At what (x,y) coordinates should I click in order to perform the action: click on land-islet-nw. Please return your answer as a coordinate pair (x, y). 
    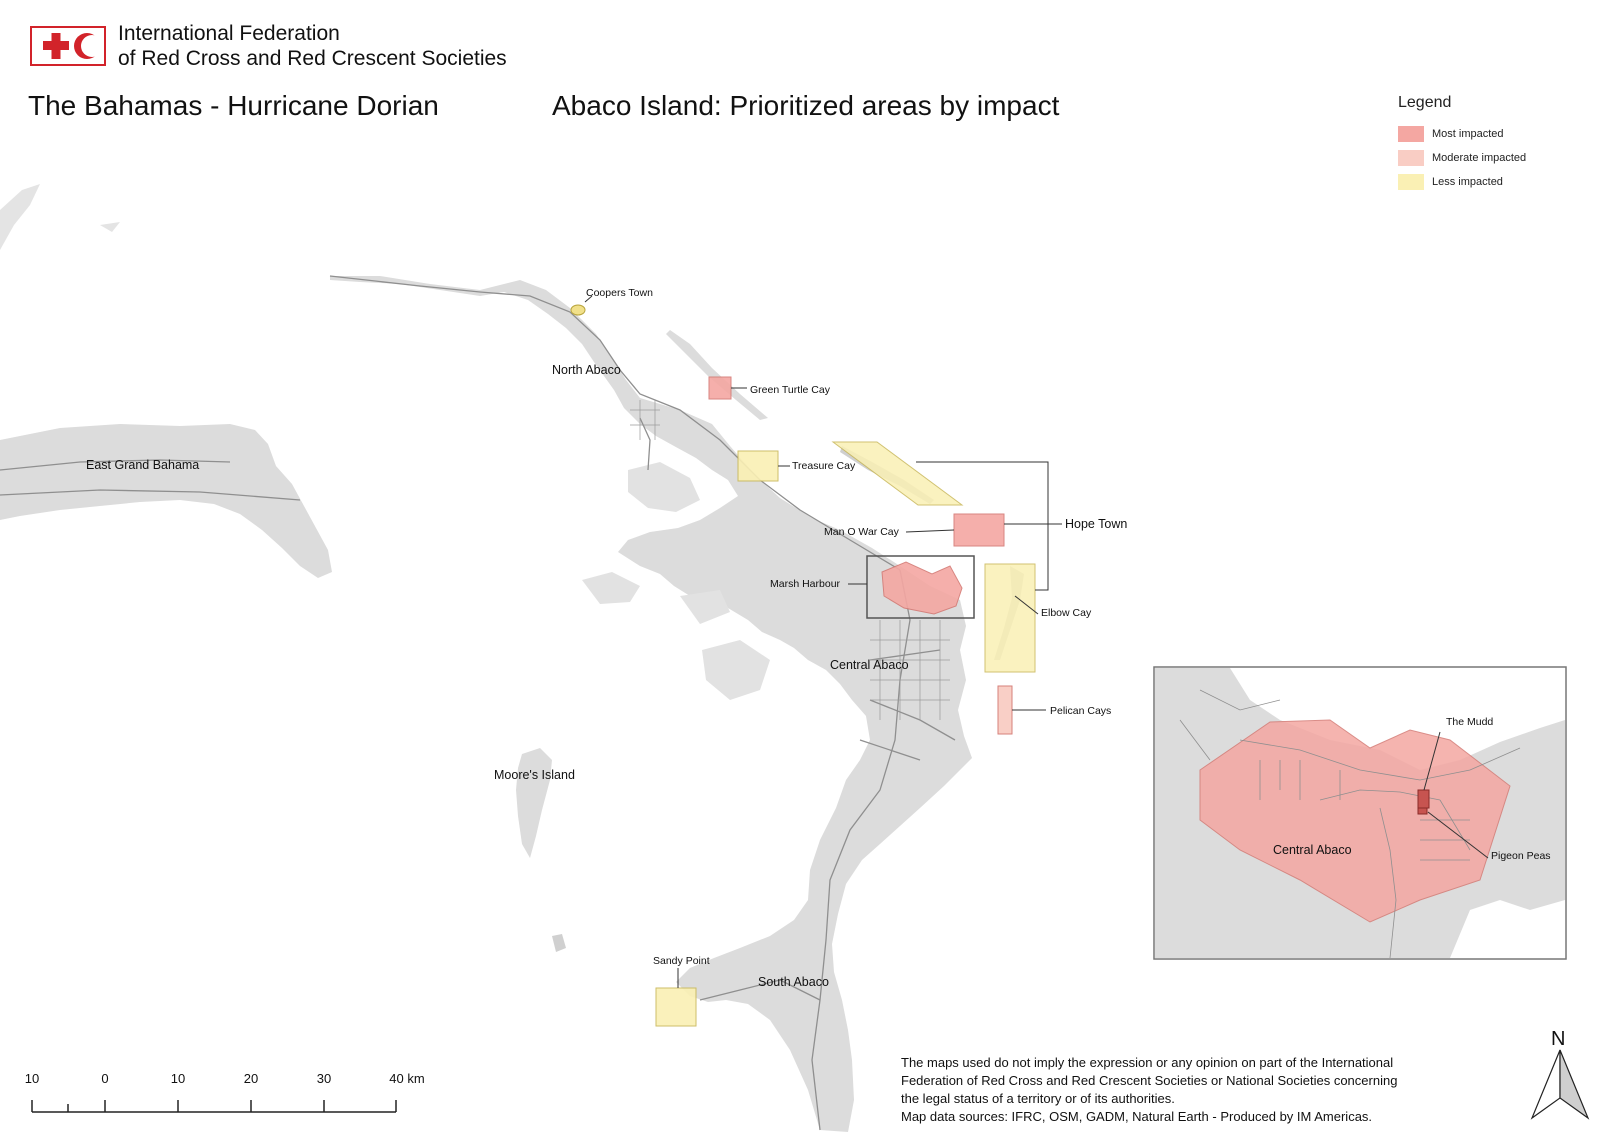
    Looking at the image, I should click on (20, 217).